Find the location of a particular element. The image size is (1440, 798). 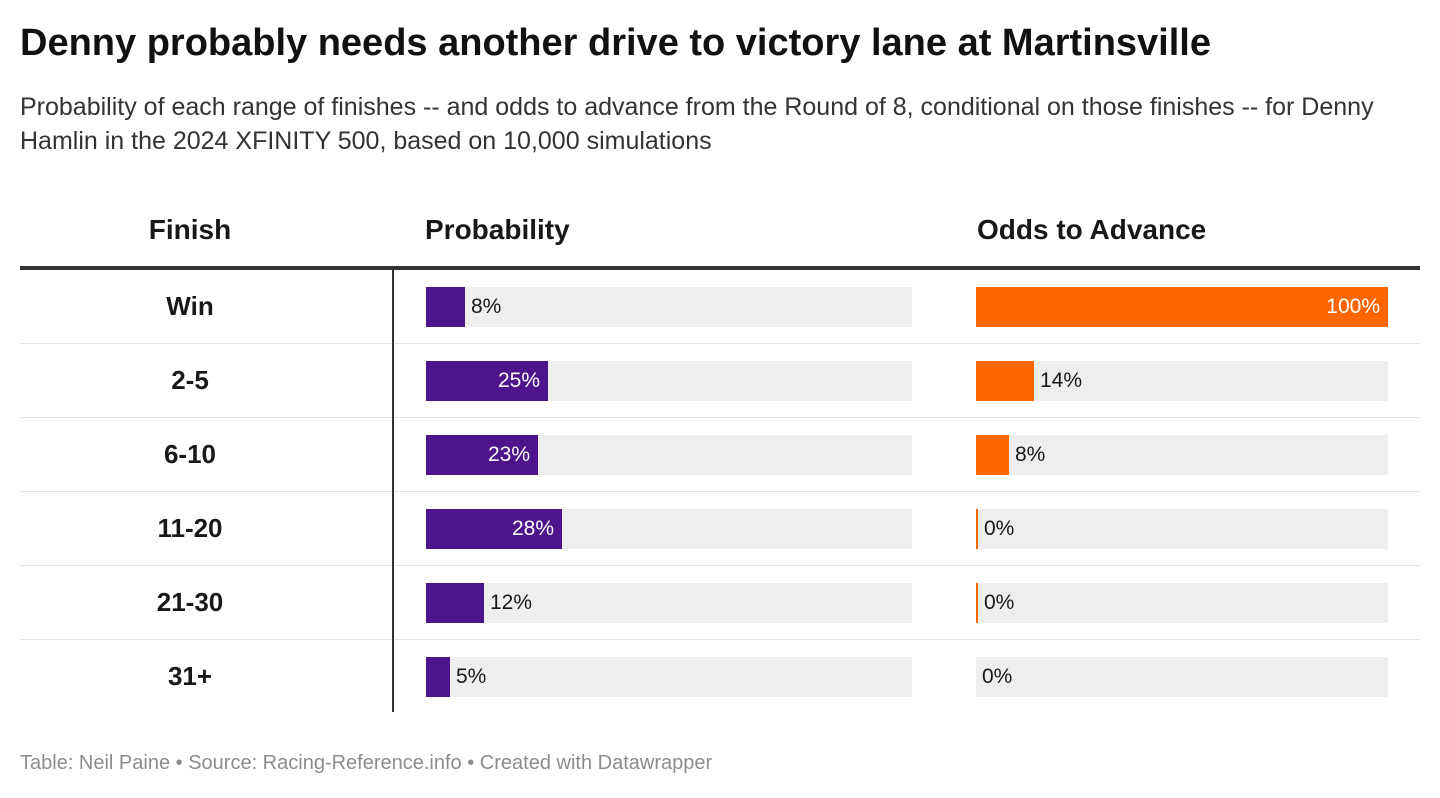

probability-label: 25% is located at coordinates (518, 380).